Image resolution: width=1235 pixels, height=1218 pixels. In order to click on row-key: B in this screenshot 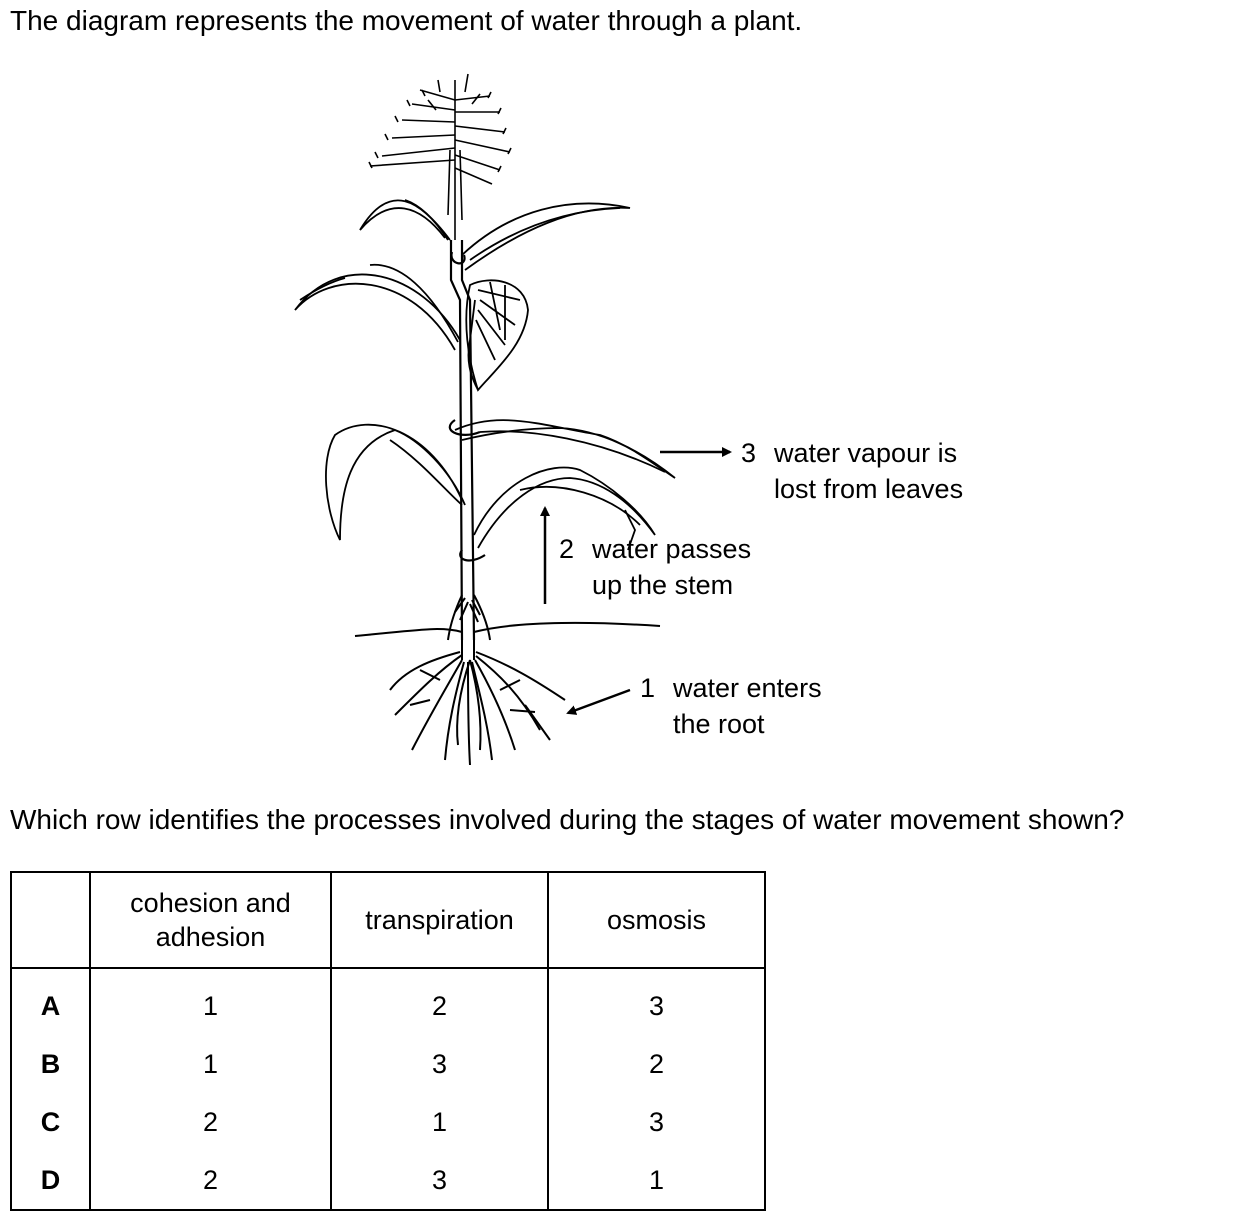, I will do `click(50, 1064)`.